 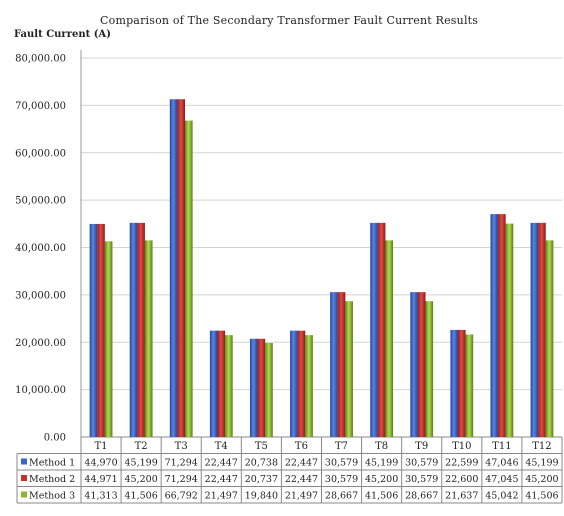 I want to click on bar-method-3-t12, so click(x=549, y=338).